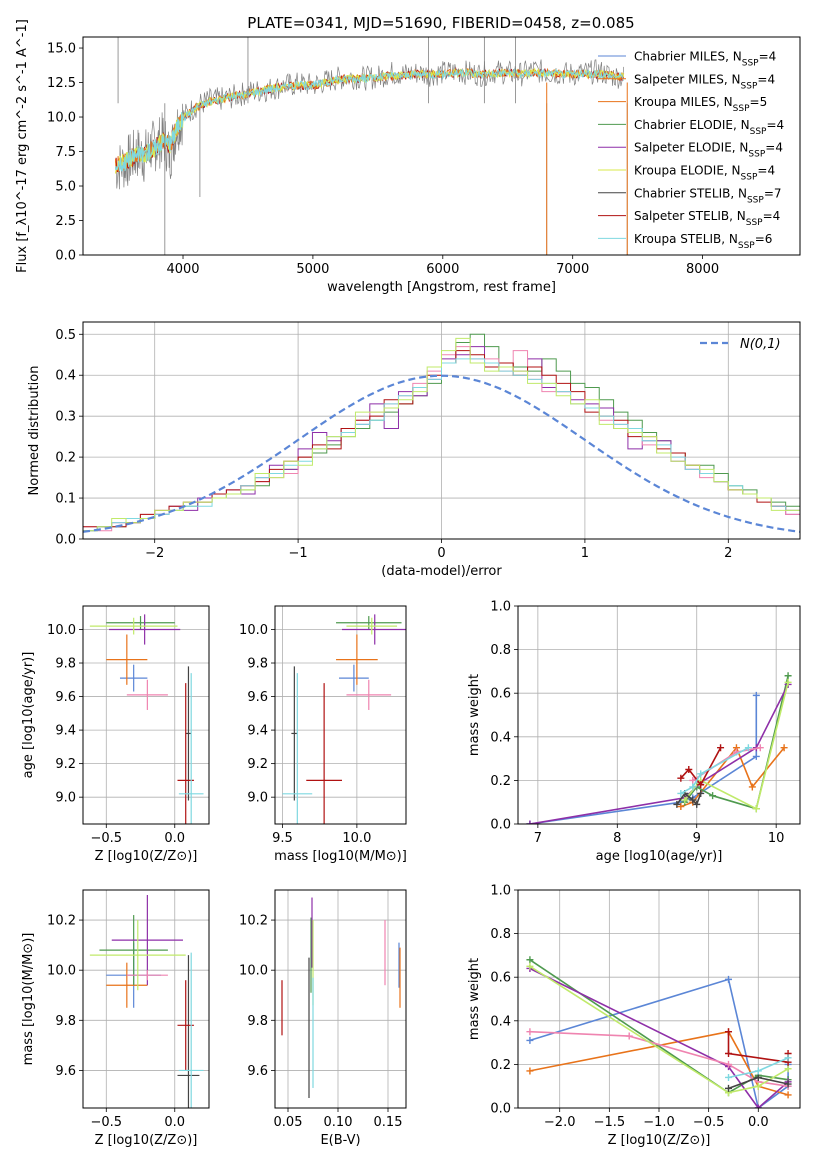 The height and width of the screenshot is (1170, 819). Describe the element at coordinates (441, 553) in the screenshot. I see `x-tick-label: 0` at that location.